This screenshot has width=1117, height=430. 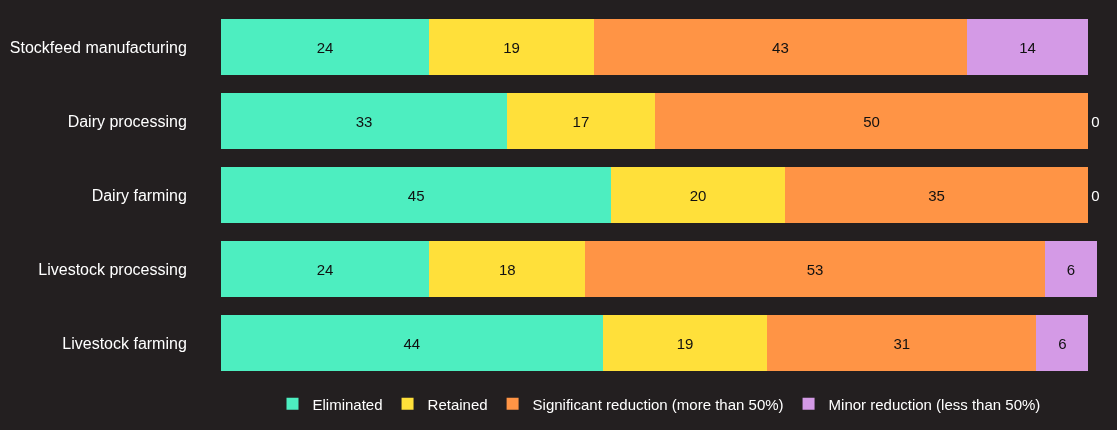 I want to click on data-label: 33, so click(x=364, y=121).